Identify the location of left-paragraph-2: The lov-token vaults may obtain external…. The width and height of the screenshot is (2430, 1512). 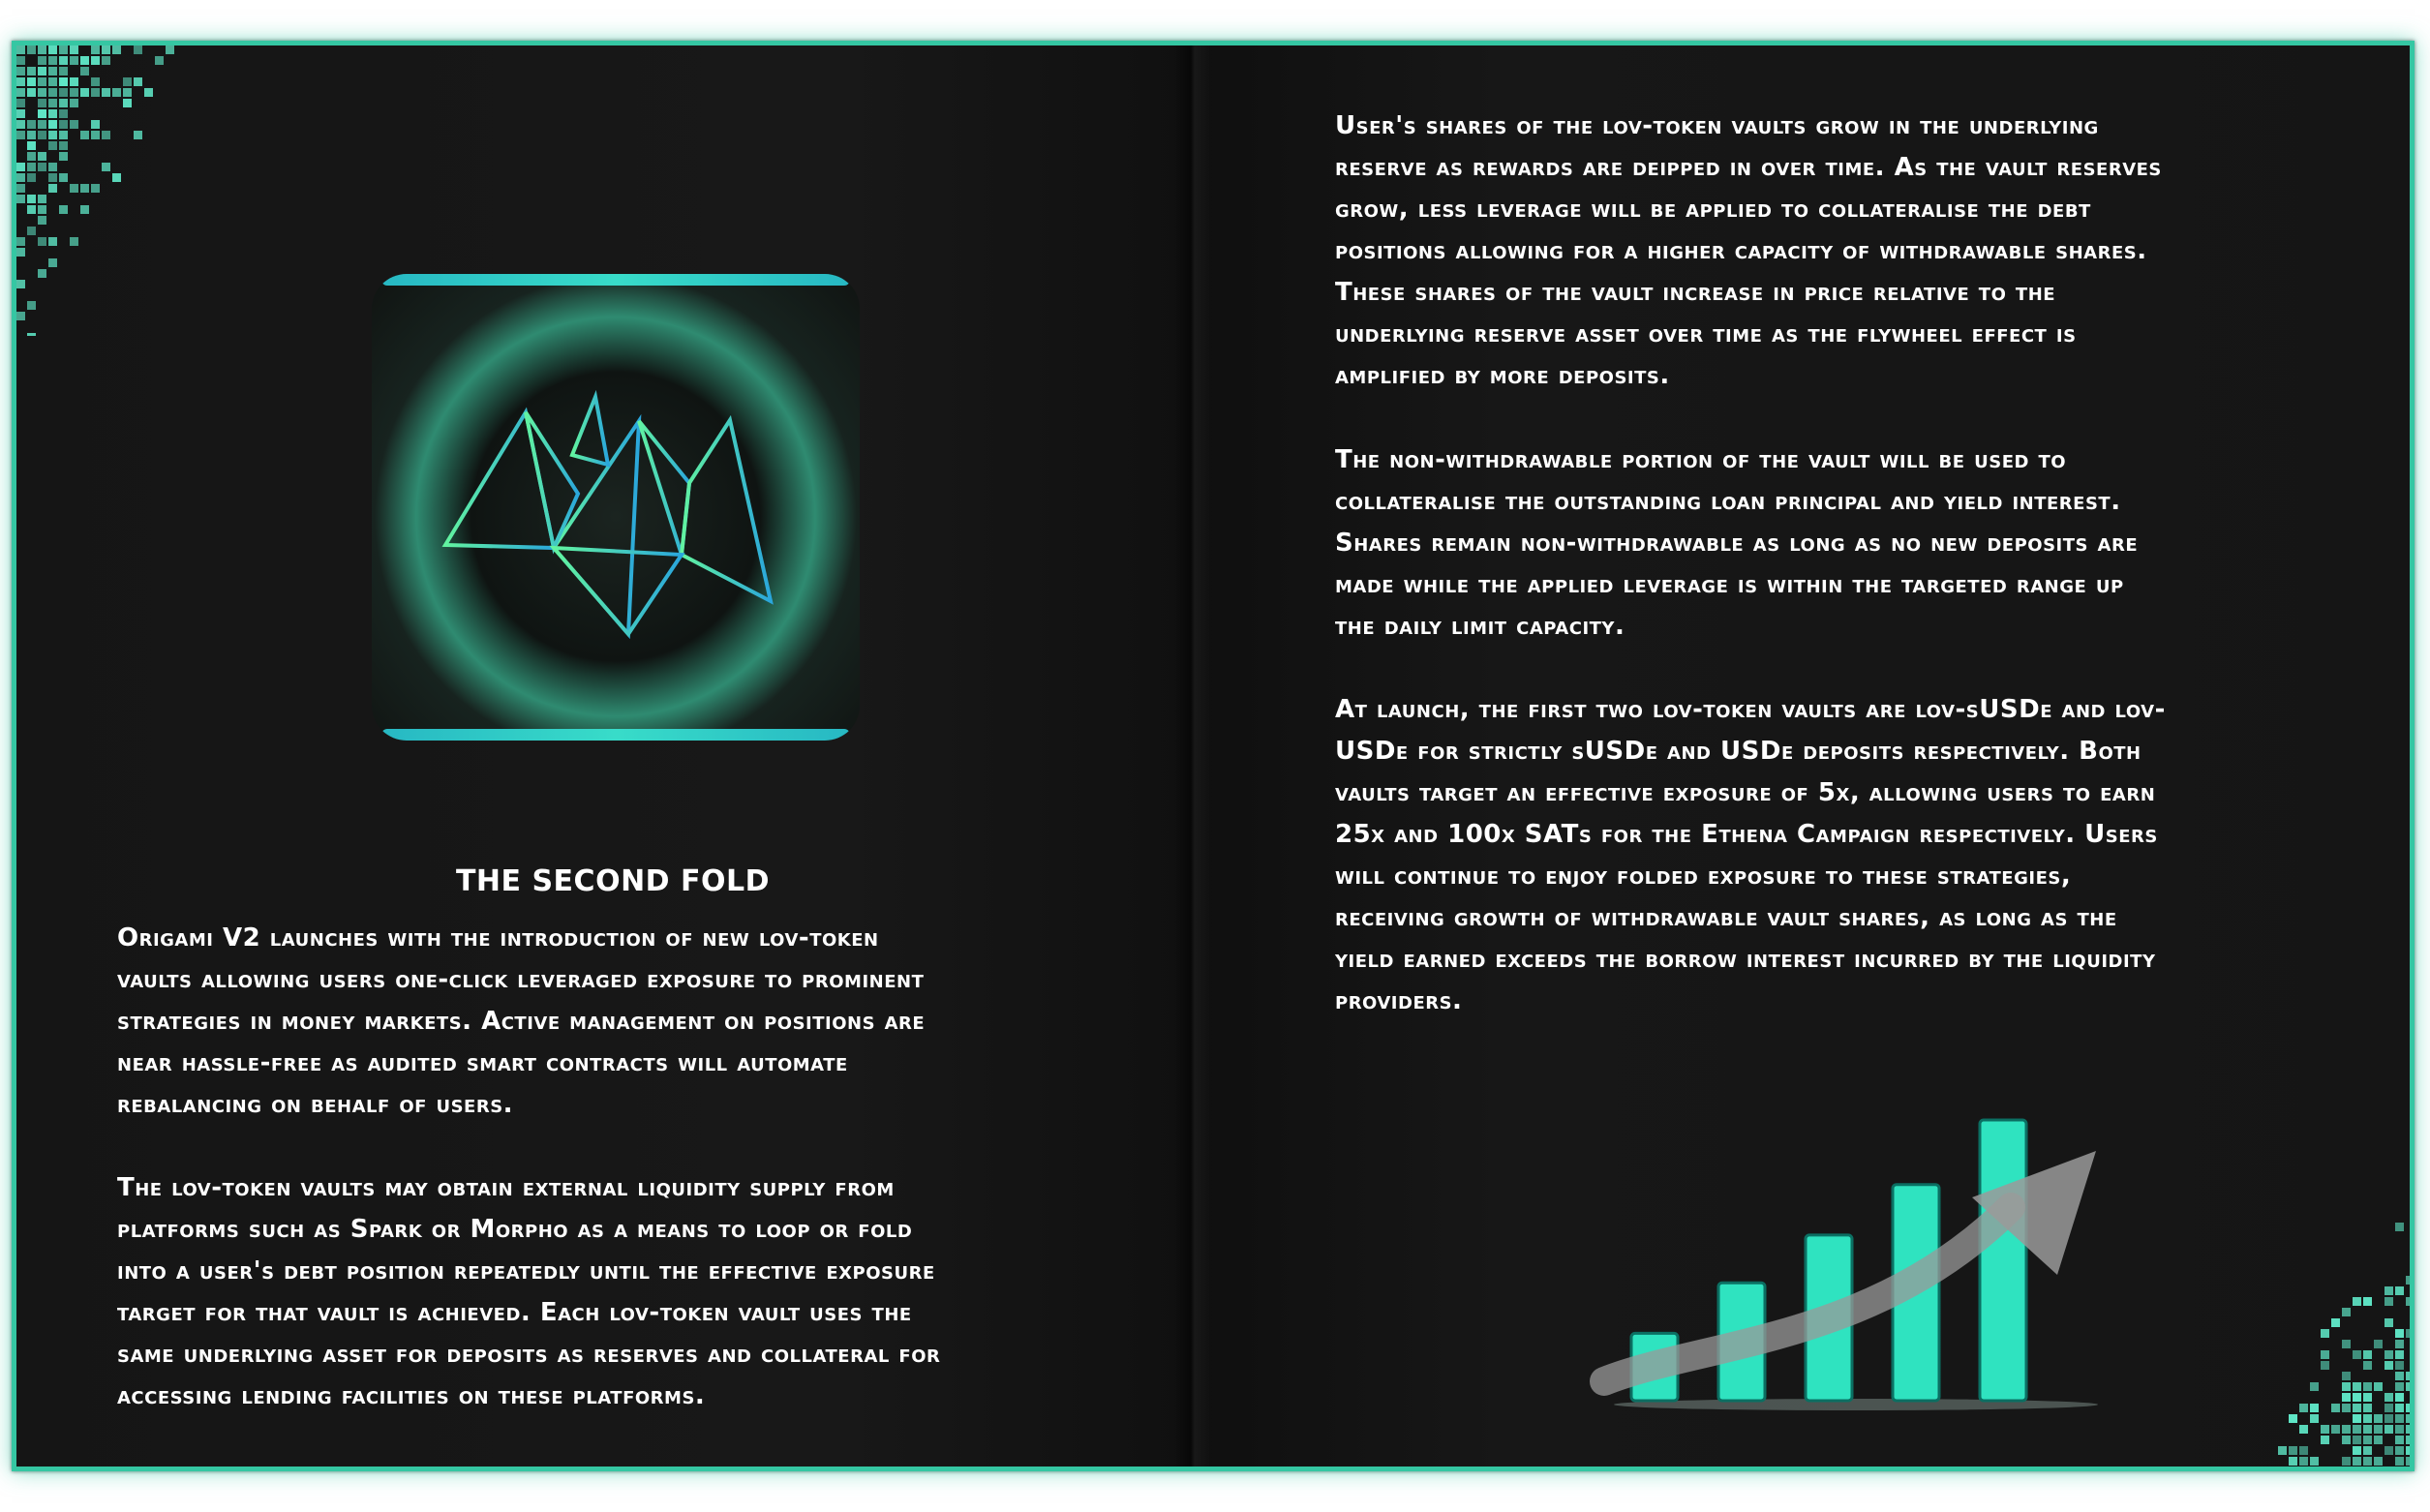
(528, 1292).